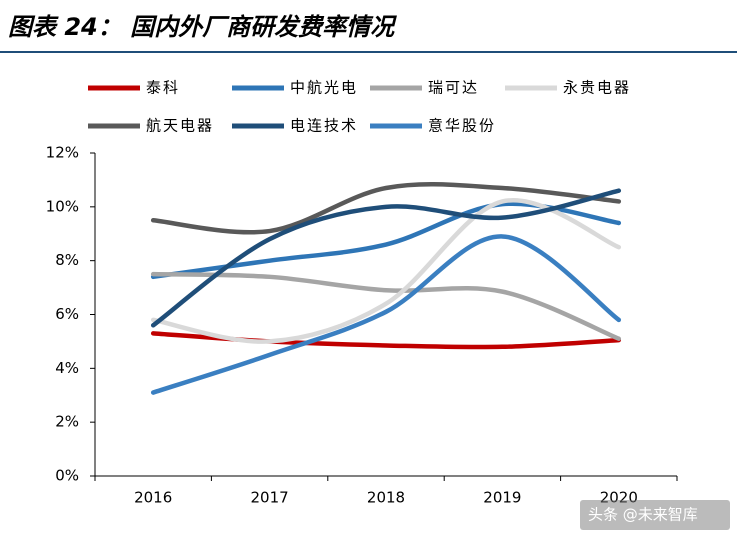 This screenshot has width=737, height=541. I want to click on watermark: 头条 @未来智库, so click(643, 515).